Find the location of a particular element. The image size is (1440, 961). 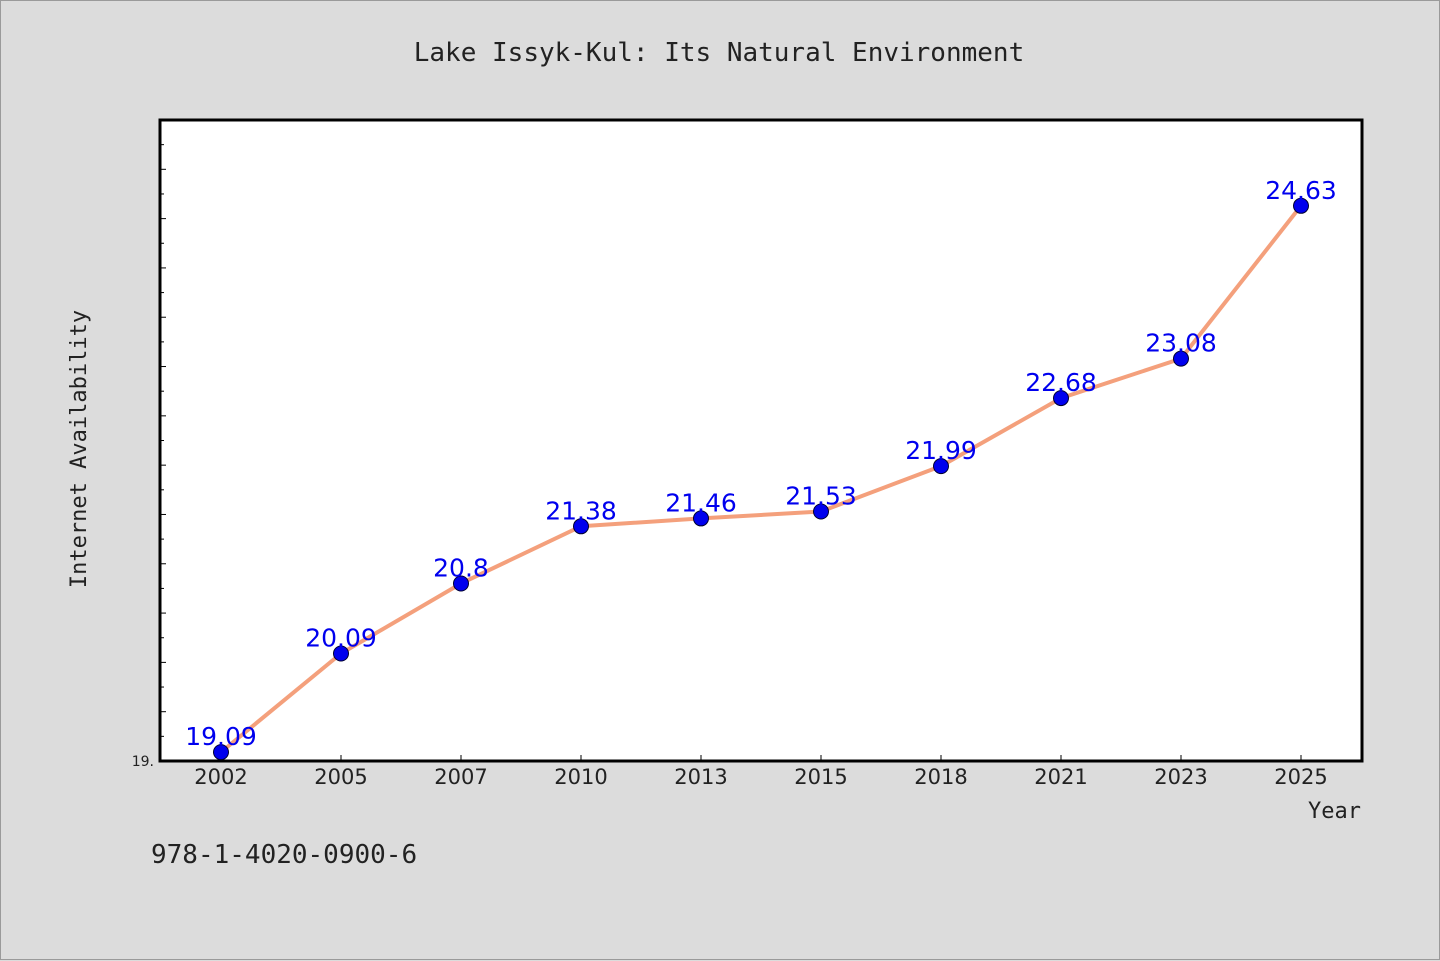

x-tick-label: 2015 is located at coordinates (820, 777).